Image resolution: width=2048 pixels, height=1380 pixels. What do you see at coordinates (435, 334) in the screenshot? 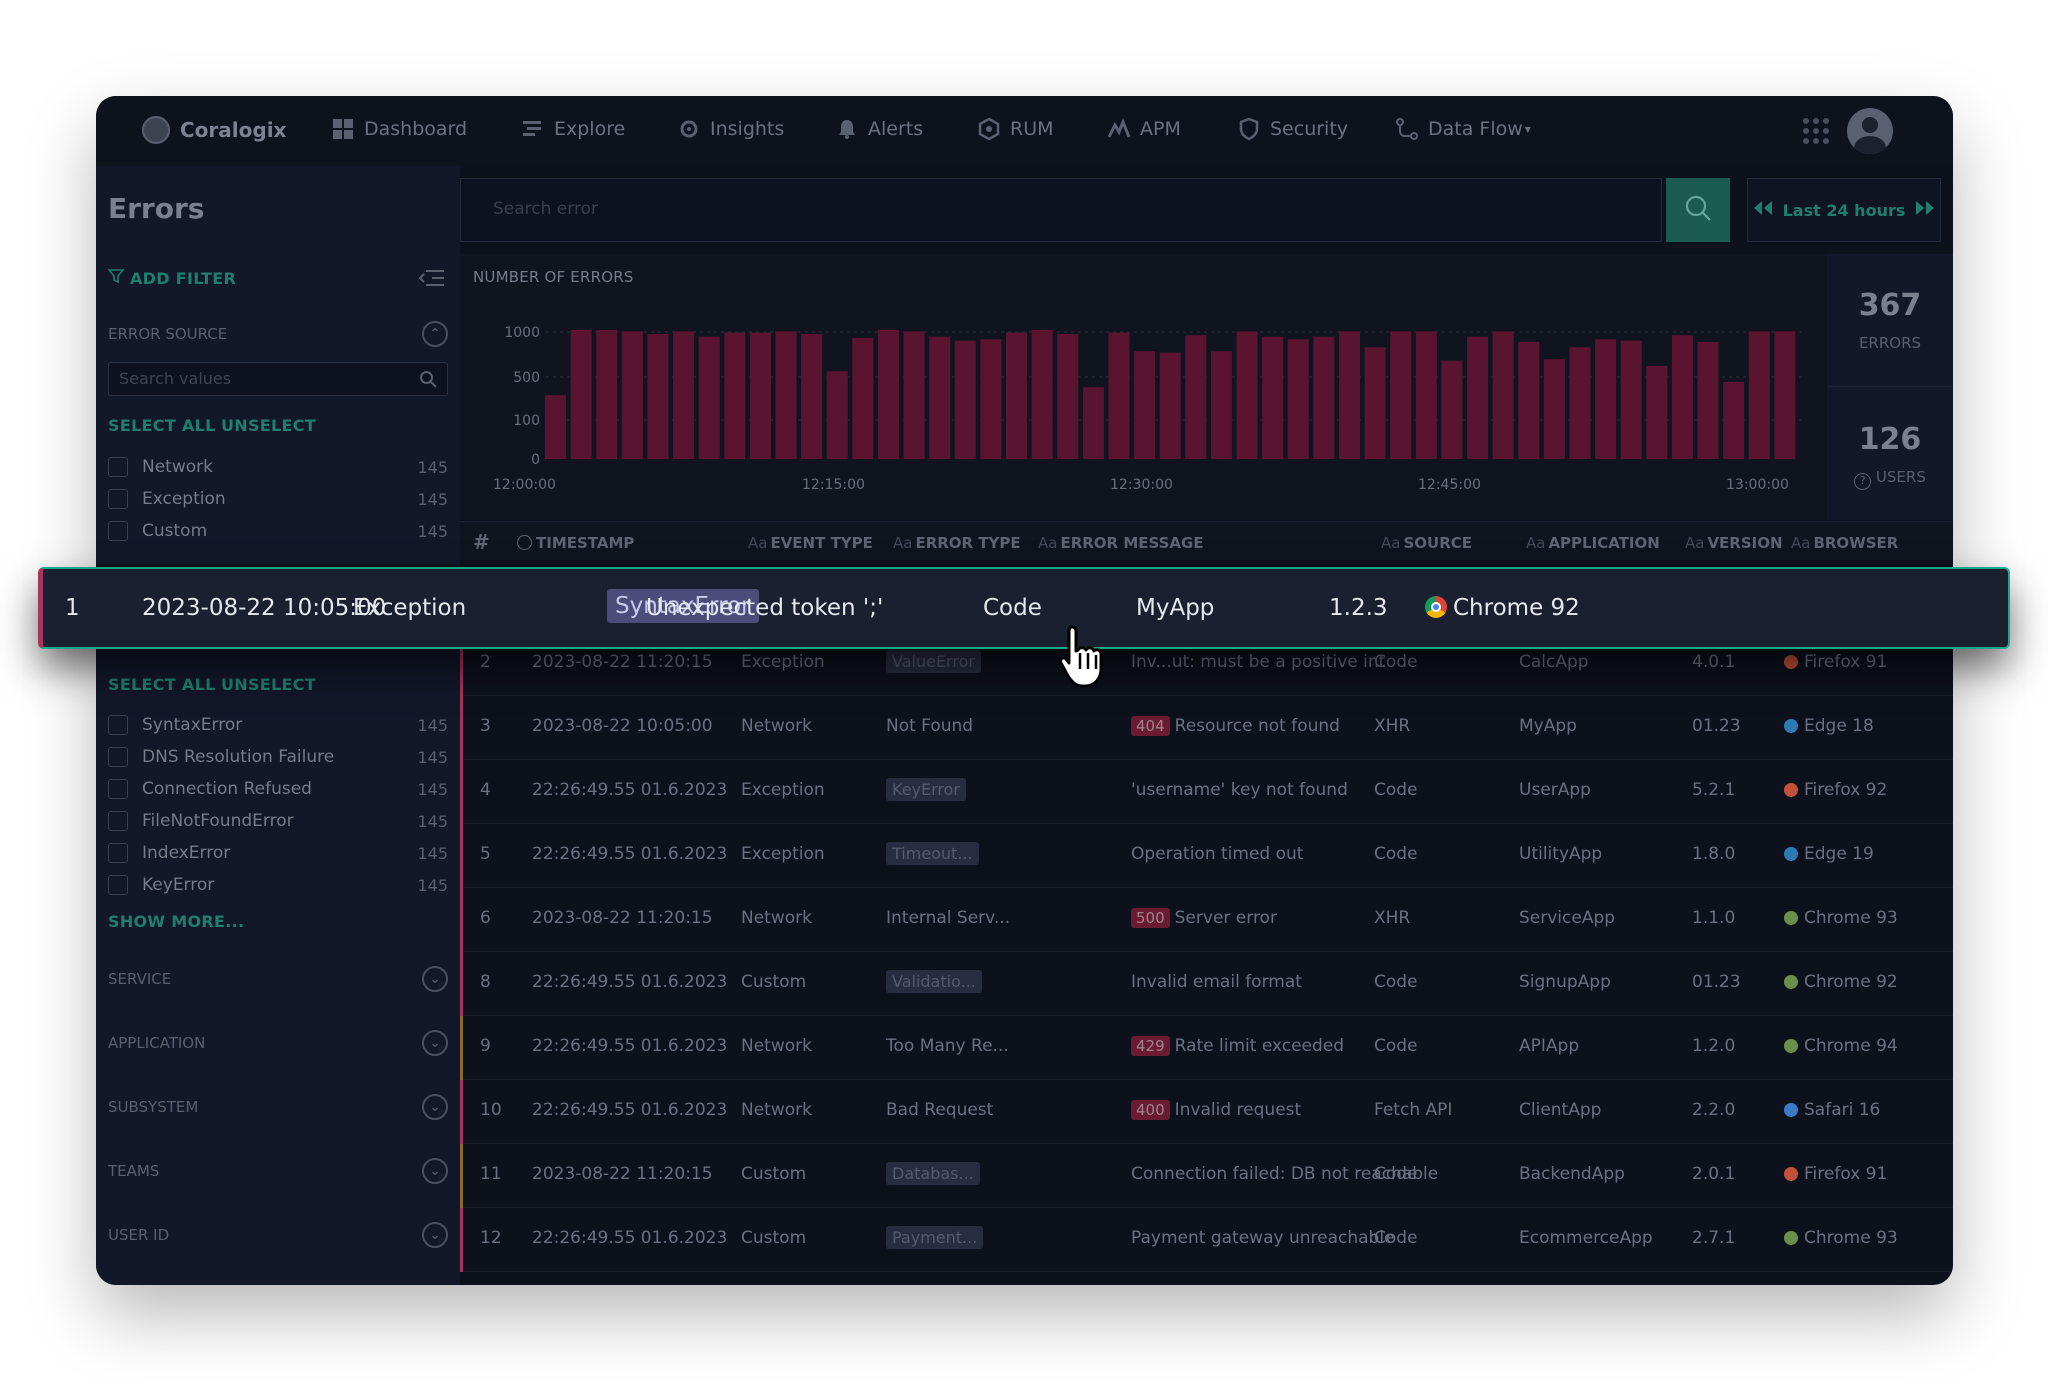
I see `chevron-up-icon: ⌃` at bounding box center [435, 334].